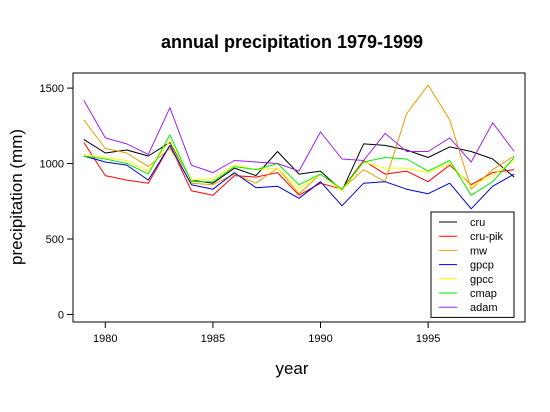  Describe the element at coordinates (299, 169) in the screenshot. I see `series-line-cru-pik` at that location.